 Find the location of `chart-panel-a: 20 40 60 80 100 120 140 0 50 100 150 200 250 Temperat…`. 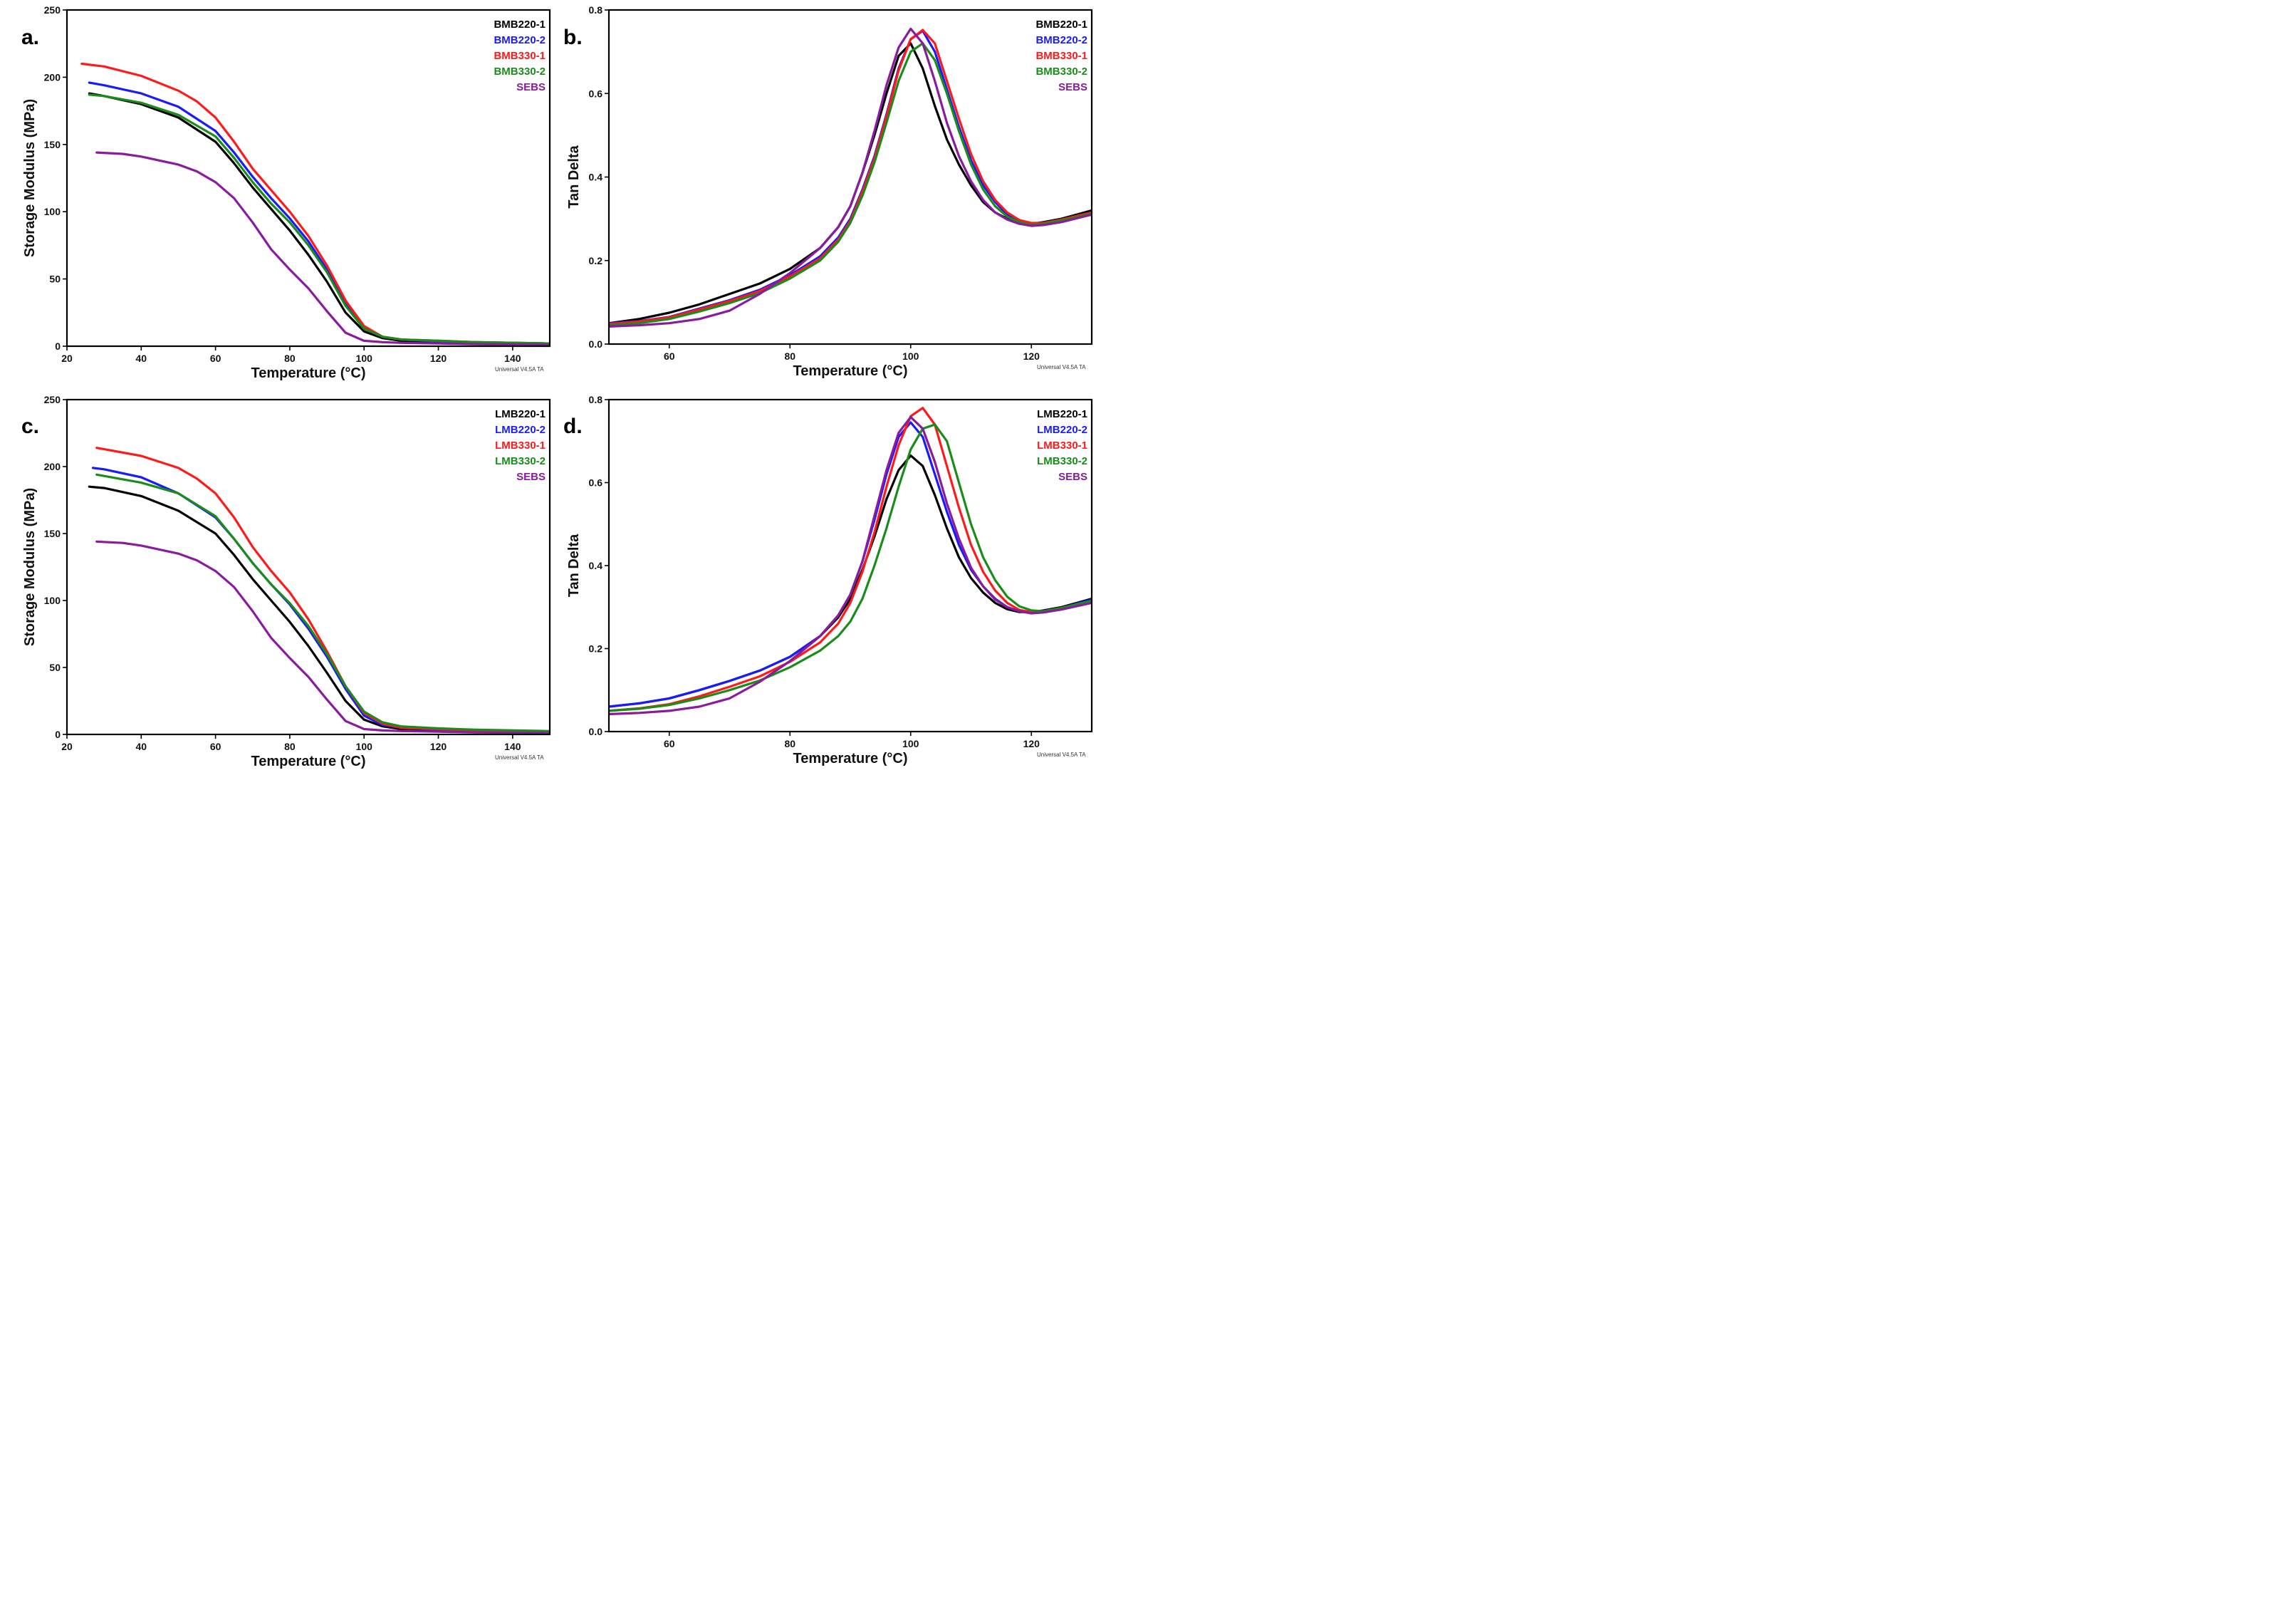

chart-panel-a: 20 40 60 80 100 120 140 0 50 100 150 200 250 Temperat… is located at coordinates (286, 192).